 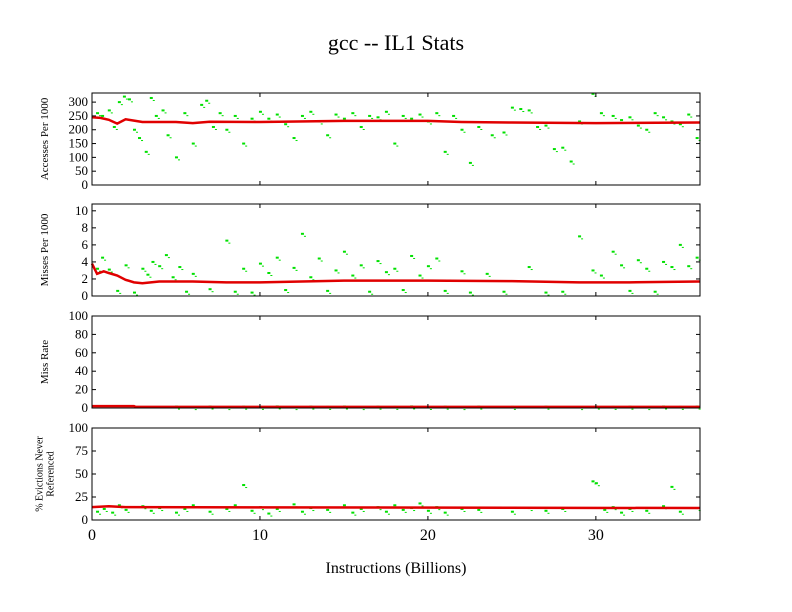 I want to click on y-axis-label: Misses Per 1000, so click(x=45, y=249).